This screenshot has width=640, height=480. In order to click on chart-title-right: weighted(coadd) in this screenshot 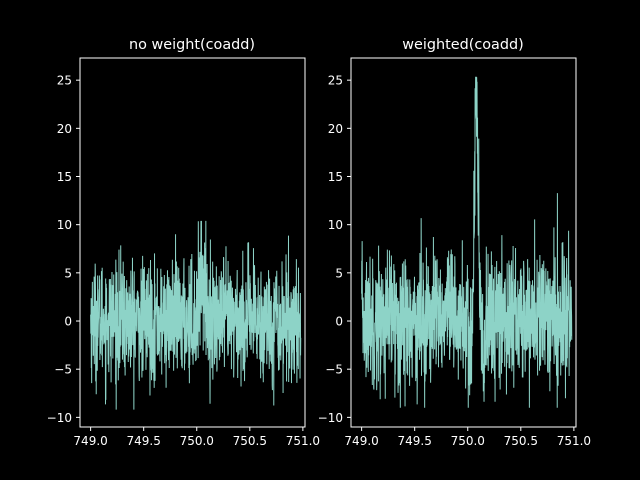, I will do `click(463, 45)`.